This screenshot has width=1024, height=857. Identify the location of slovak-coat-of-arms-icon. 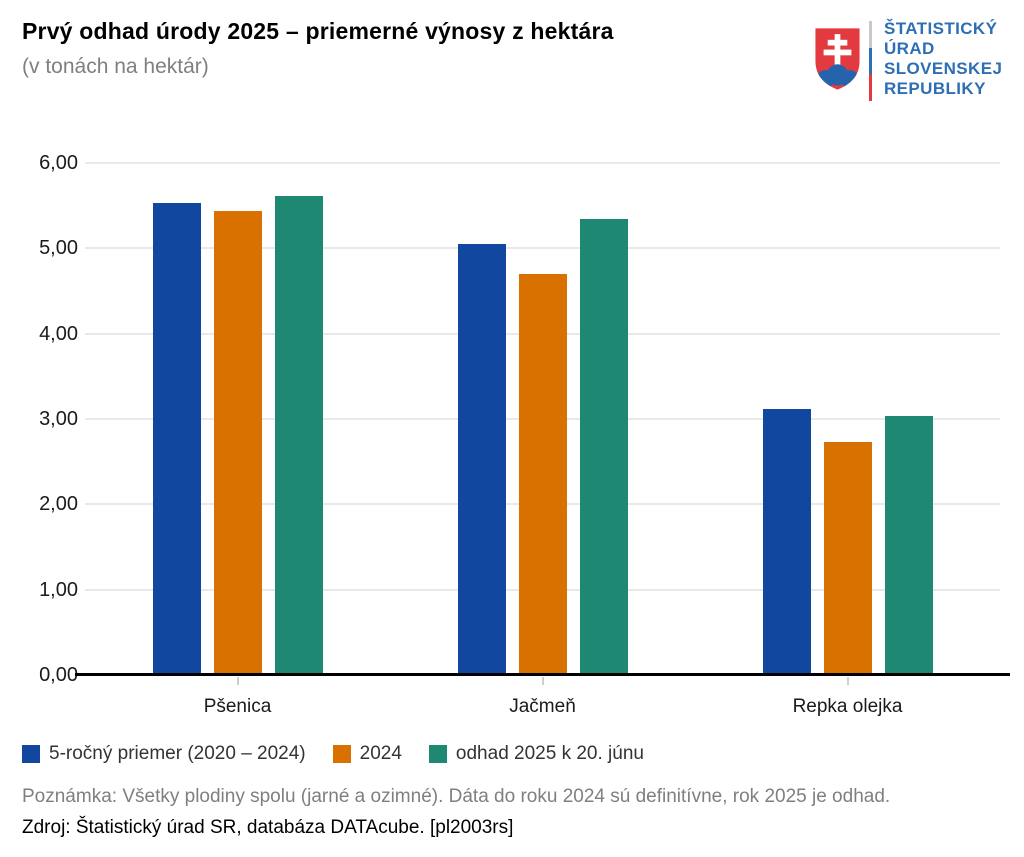
(837, 59).